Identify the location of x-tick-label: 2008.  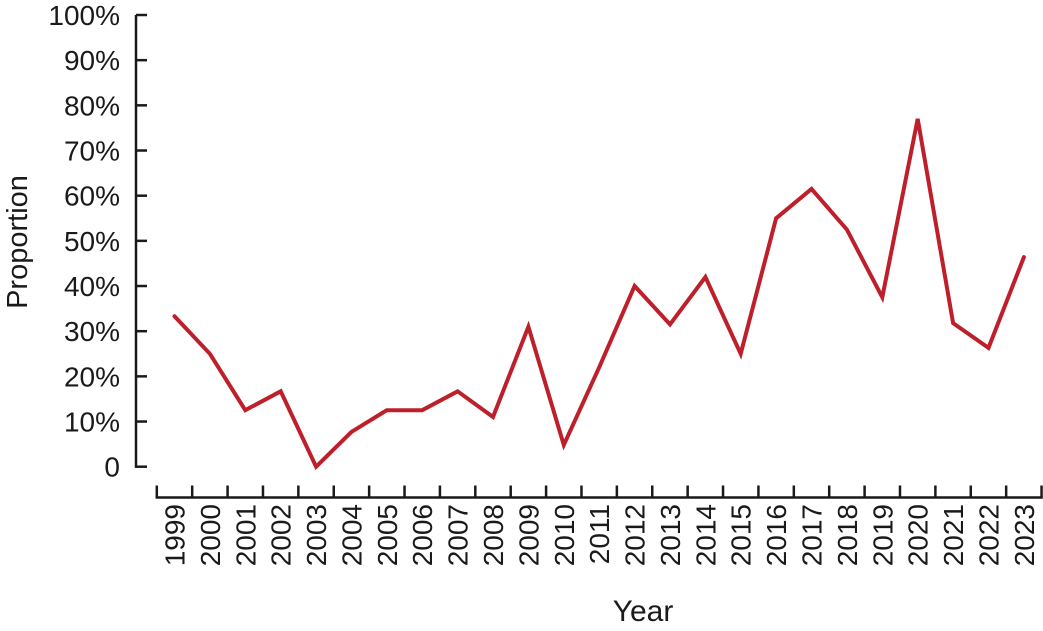
(493, 535).